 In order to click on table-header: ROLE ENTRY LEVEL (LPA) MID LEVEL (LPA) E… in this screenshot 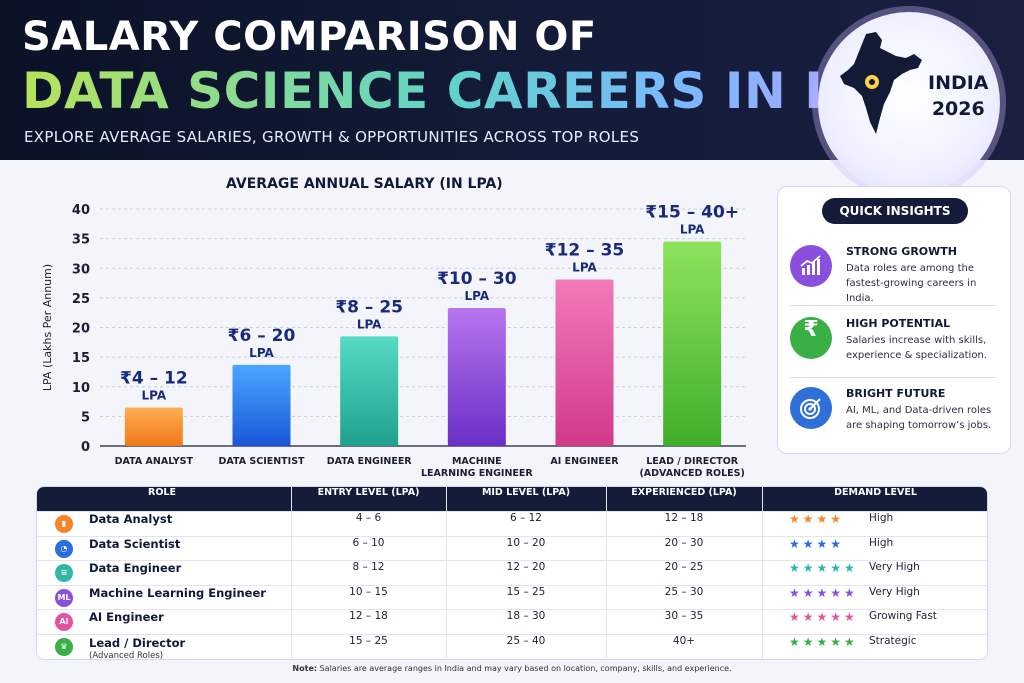, I will do `click(512, 499)`.